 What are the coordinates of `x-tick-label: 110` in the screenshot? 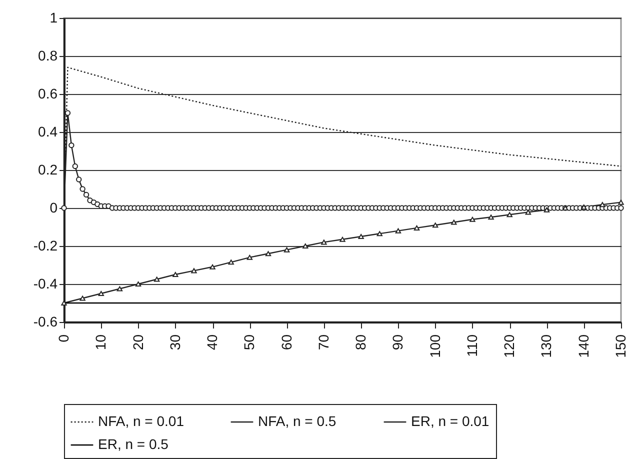 It's located at (472, 345).